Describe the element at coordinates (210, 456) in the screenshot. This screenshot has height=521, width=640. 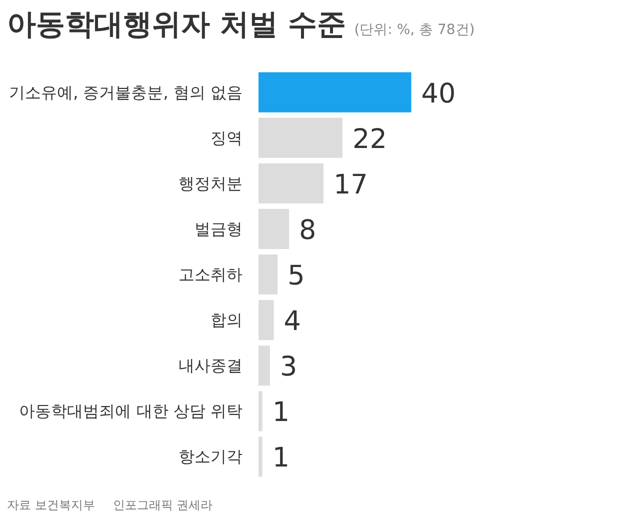
I see `y-tick-label: 항소기각` at that location.